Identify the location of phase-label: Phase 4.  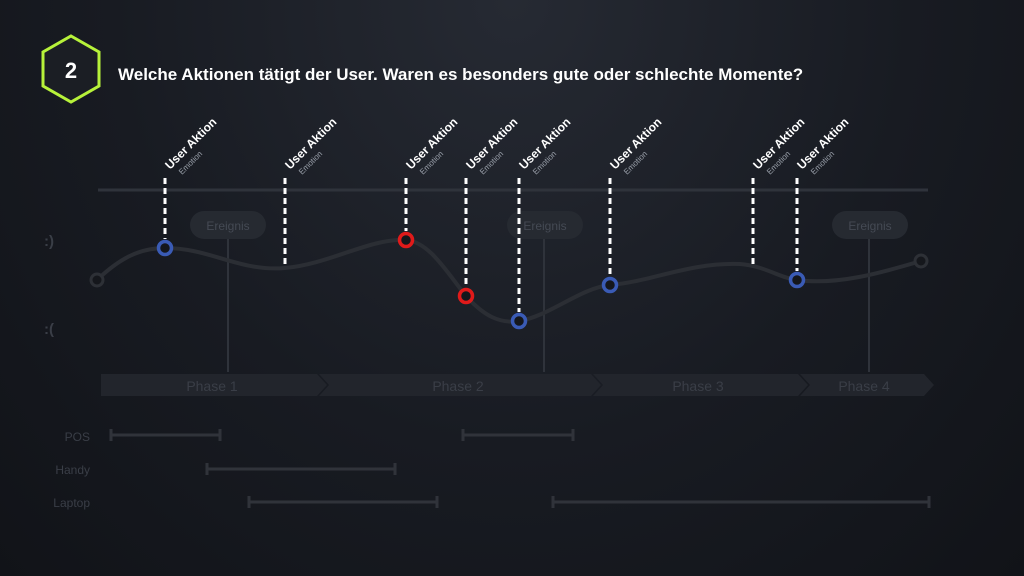
(864, 386).